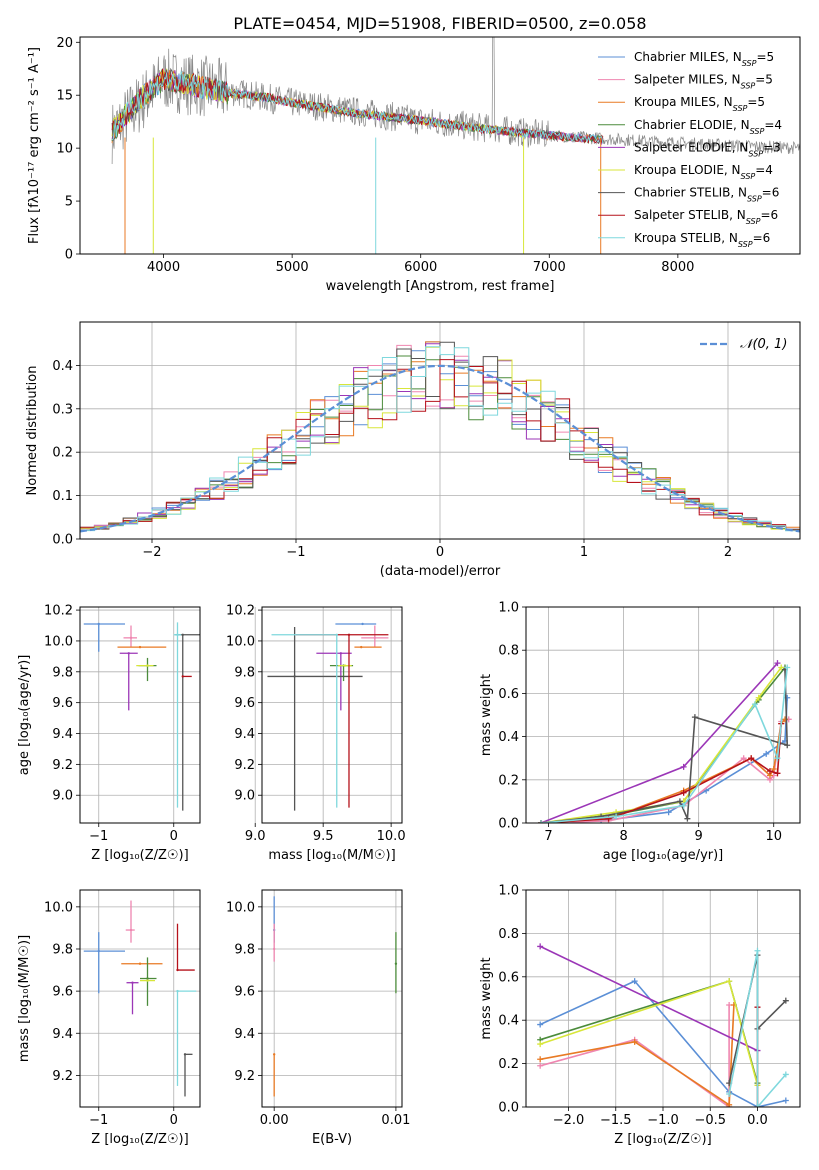 Image resolution: width=819 pixels, height=1170 pixels. What do you see at coordinates (699, 104) in the screenshot?
I see `legend-label: Kroupa MILES, NSSP=5` at bounding box center [699, 104].